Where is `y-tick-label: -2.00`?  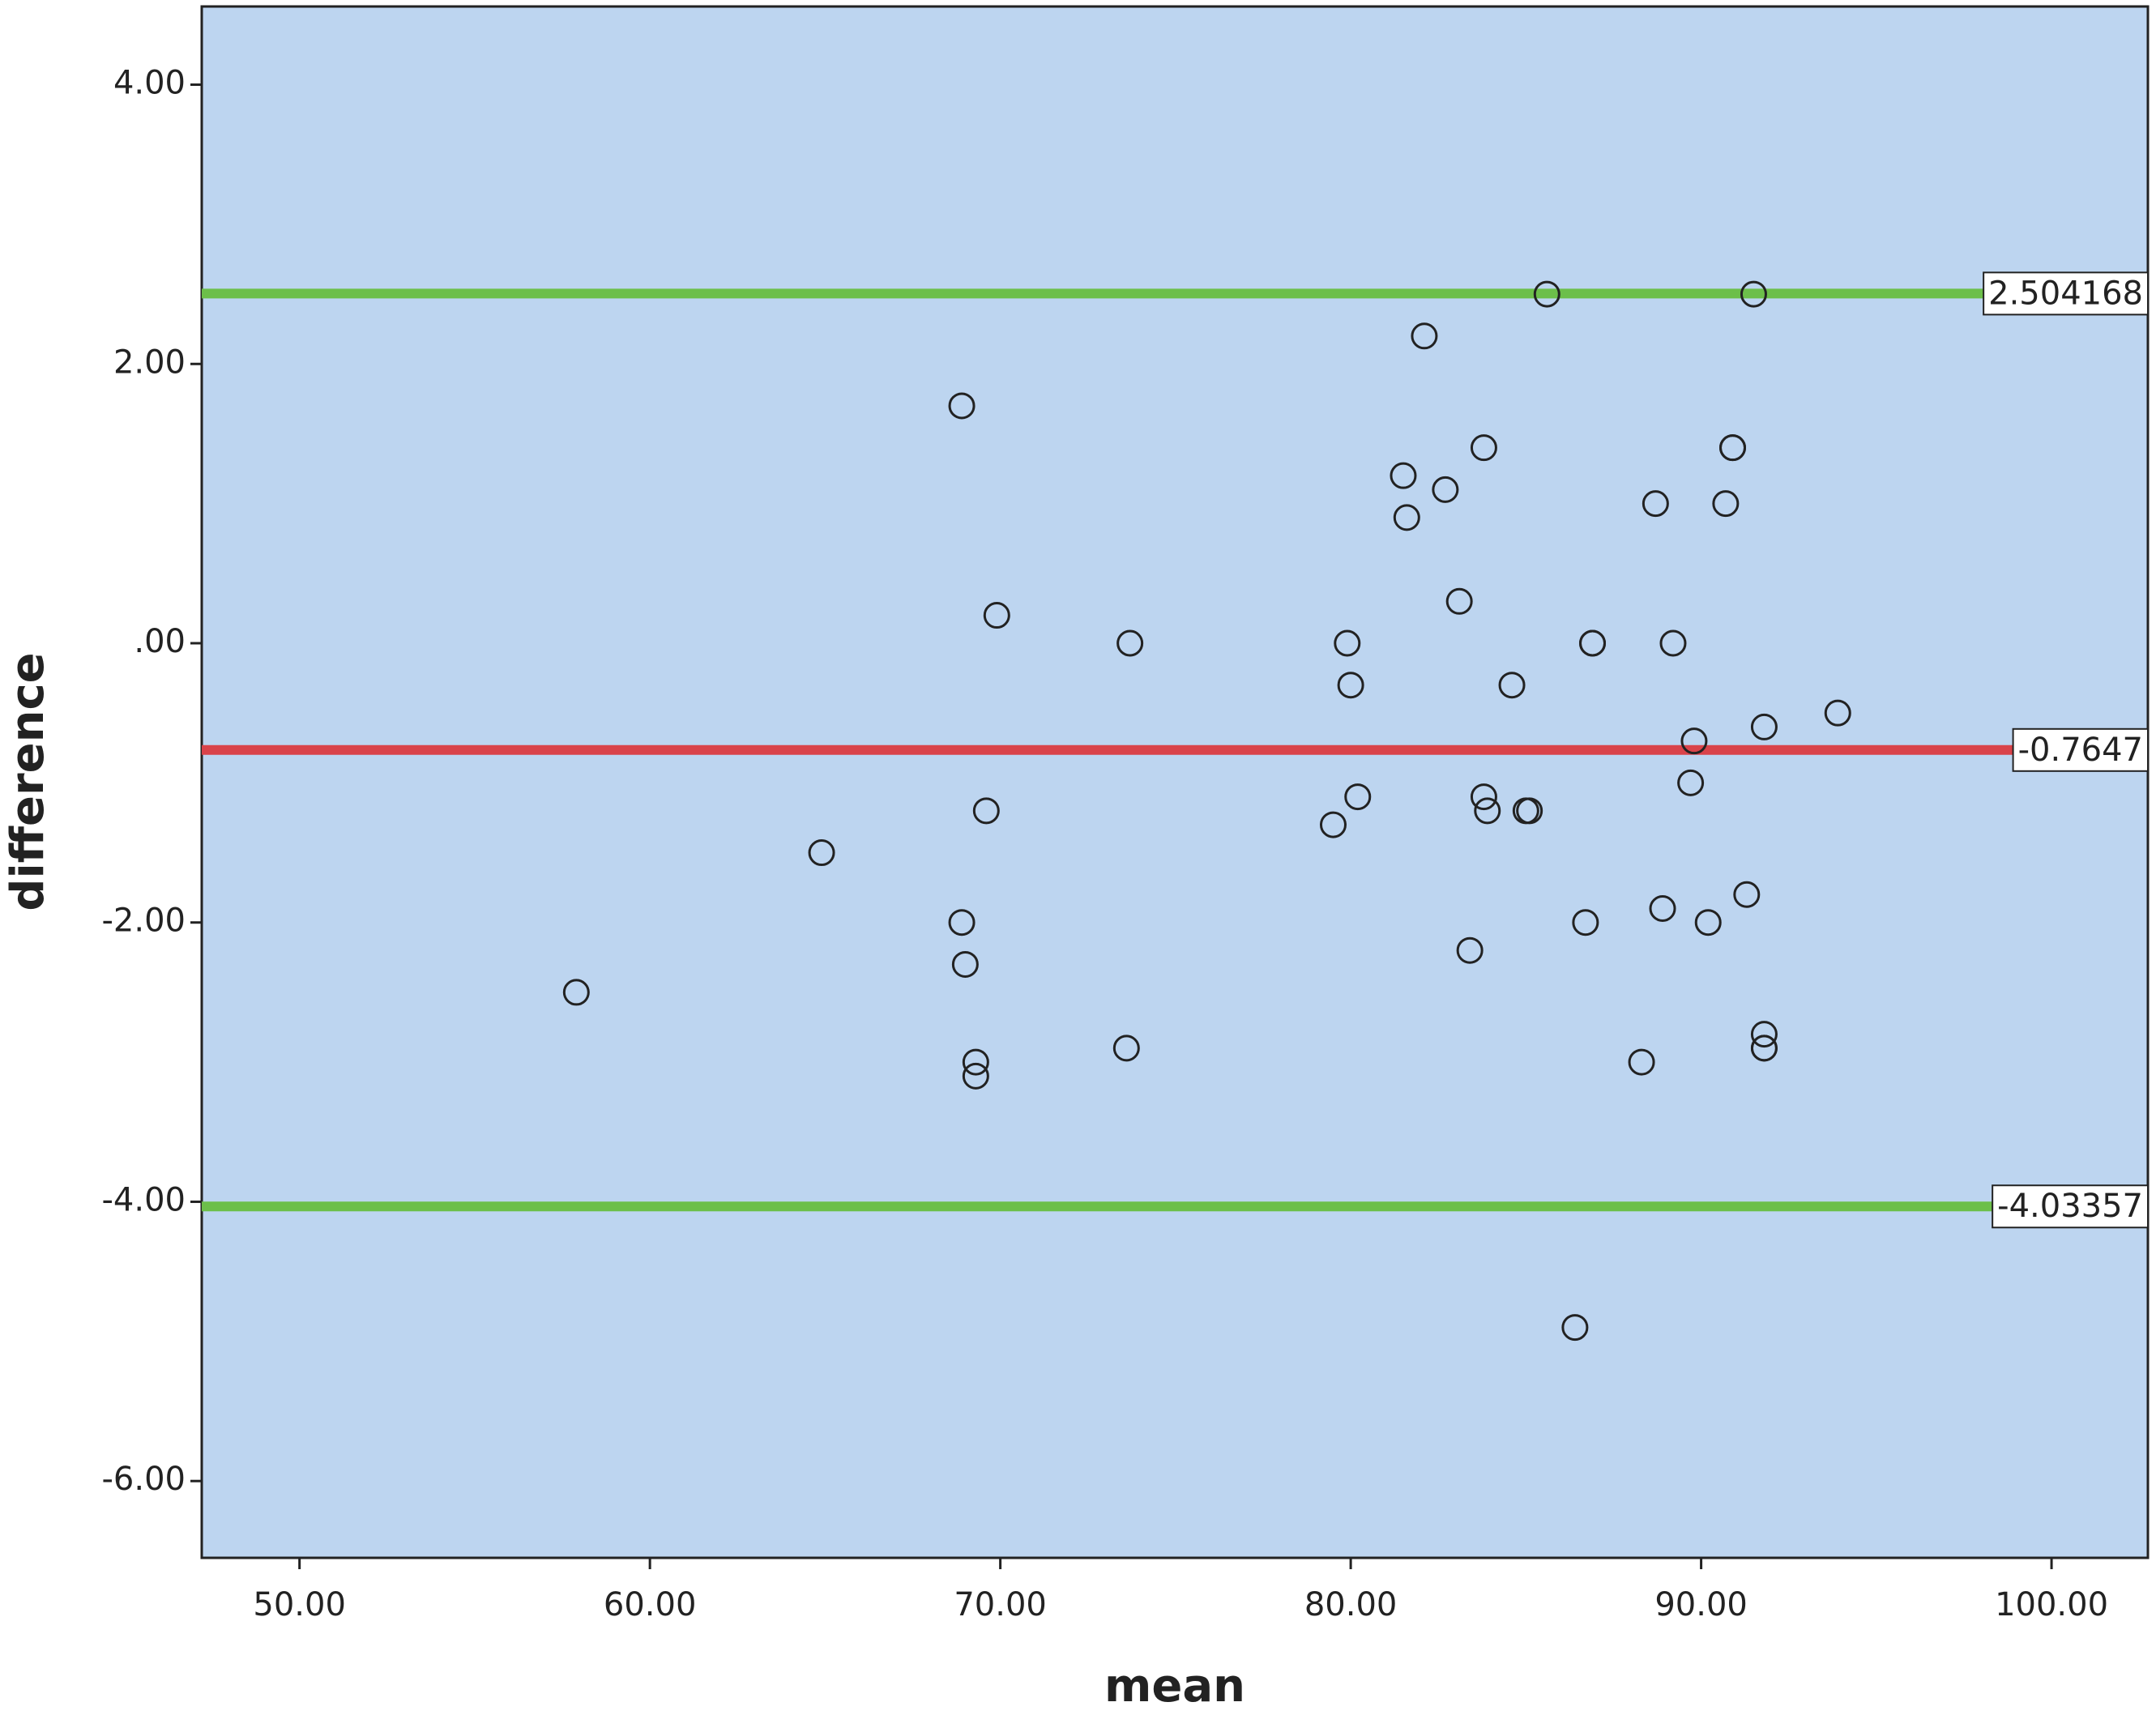
y-tick-label: -2.00 is located at coordinates (144, 921).